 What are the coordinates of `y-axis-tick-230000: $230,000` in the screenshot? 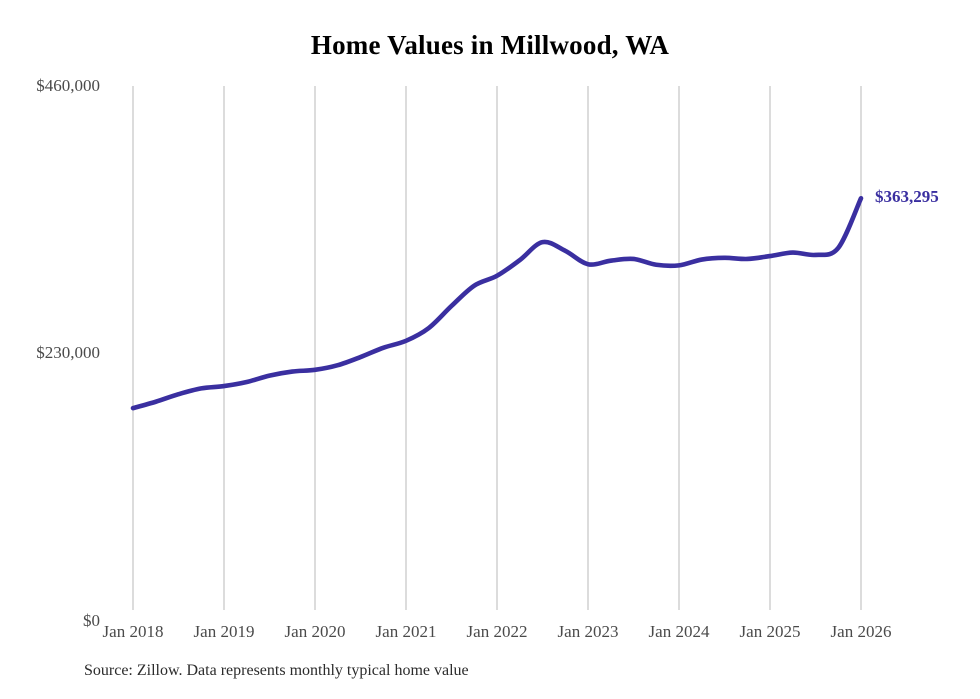 It's located at (68, 352).